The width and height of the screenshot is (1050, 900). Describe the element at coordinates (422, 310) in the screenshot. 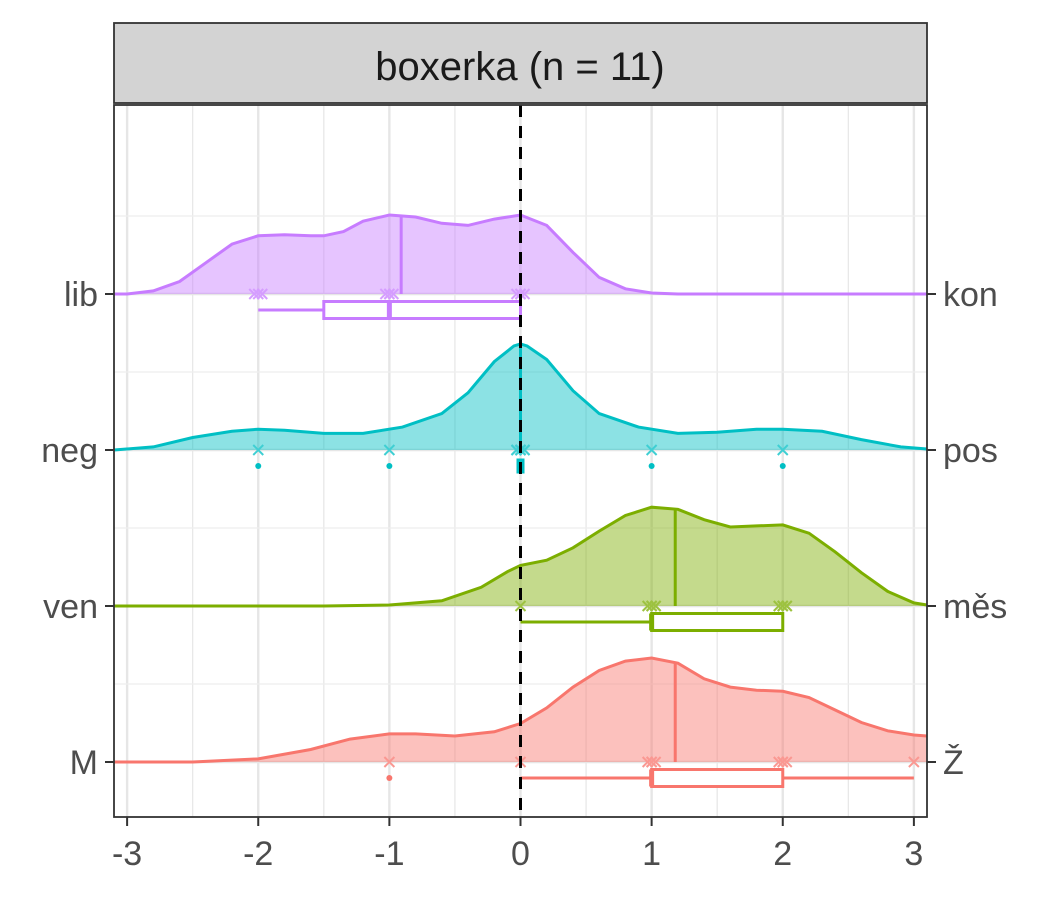

I see `box-lib` at that location.